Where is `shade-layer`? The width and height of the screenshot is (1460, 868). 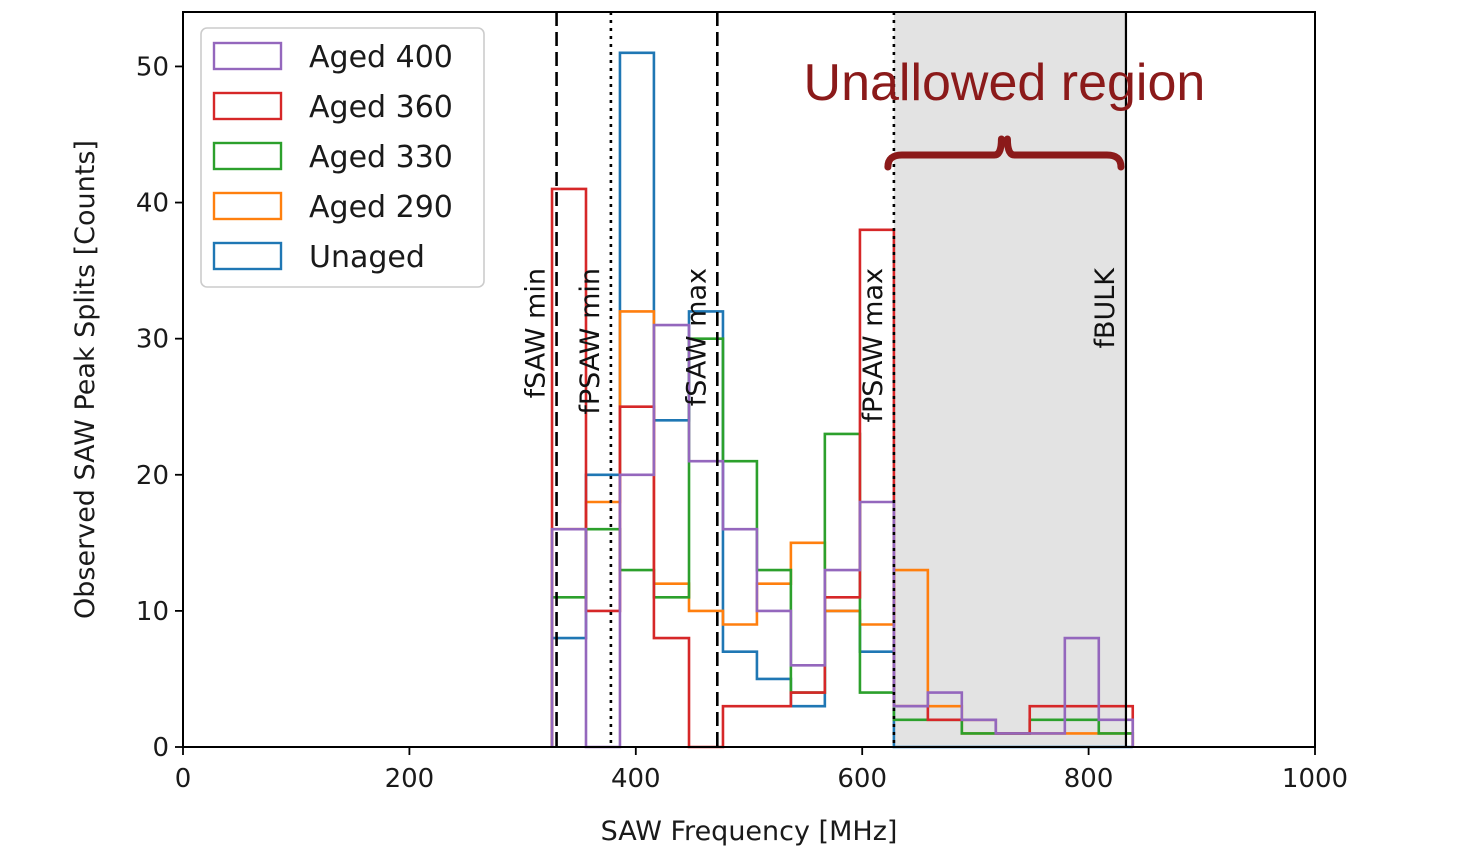 shade-layer is located at coordinates (1009, 379).